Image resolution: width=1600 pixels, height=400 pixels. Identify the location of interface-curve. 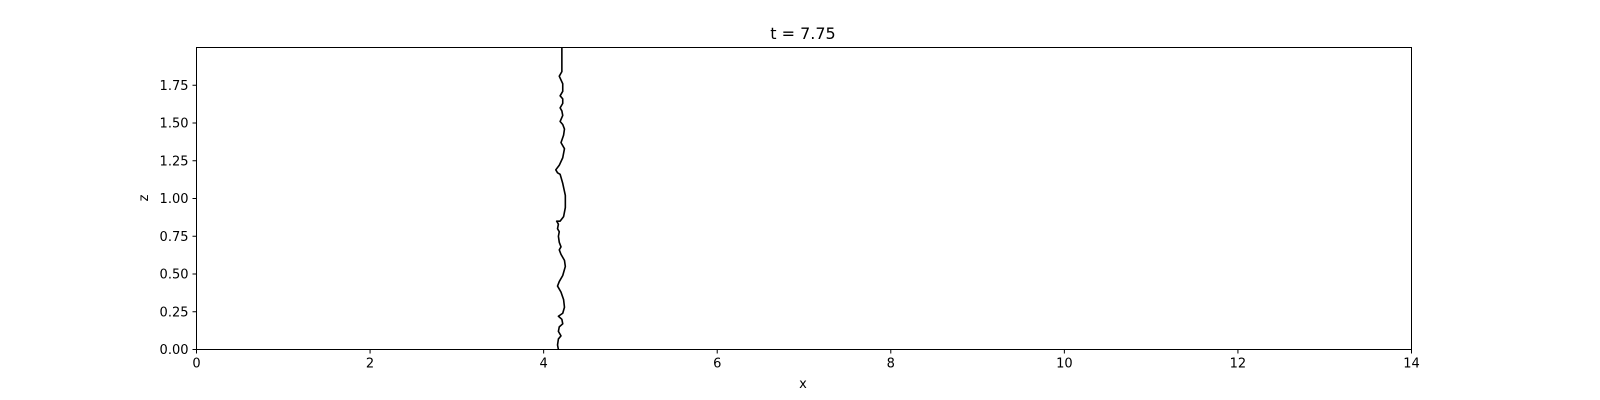
(560, 198).